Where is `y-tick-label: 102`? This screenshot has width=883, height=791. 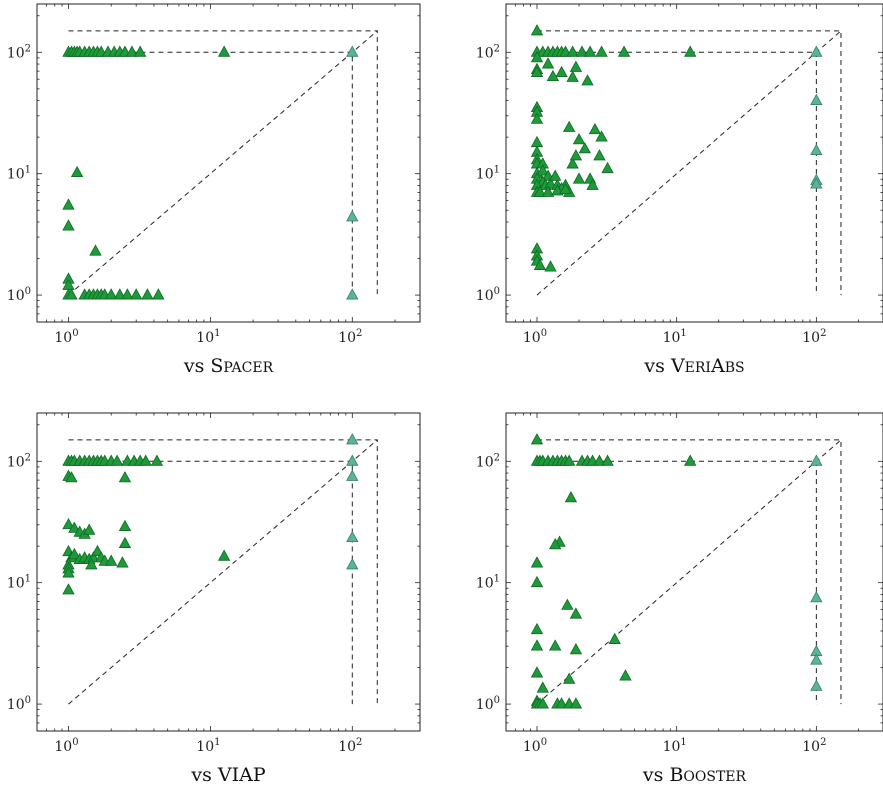
y-tick-label: 102 is located at coordinates (19, 52).